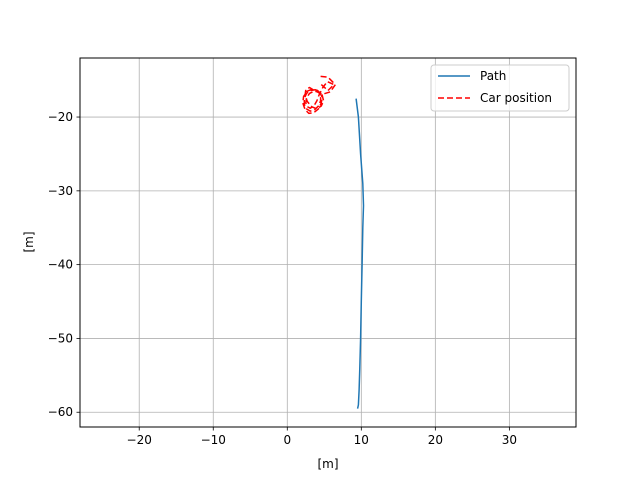 This screenshot has width=640, height=480. What do you see at coordinates (60, 117) in the screenshot?
I see `y-tick-label: −20` at bounding box center [60, 117].